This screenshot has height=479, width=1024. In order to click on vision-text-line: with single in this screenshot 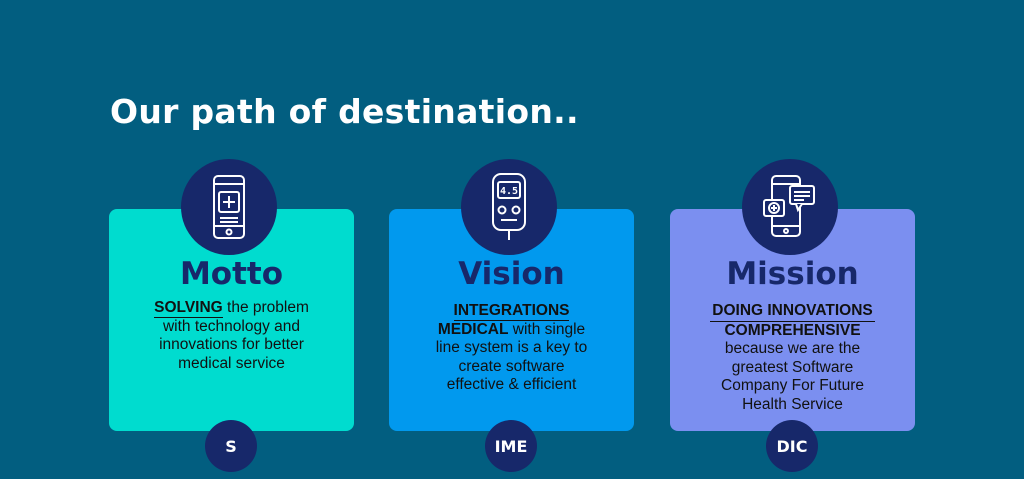, I will do `click(547, 329)`.